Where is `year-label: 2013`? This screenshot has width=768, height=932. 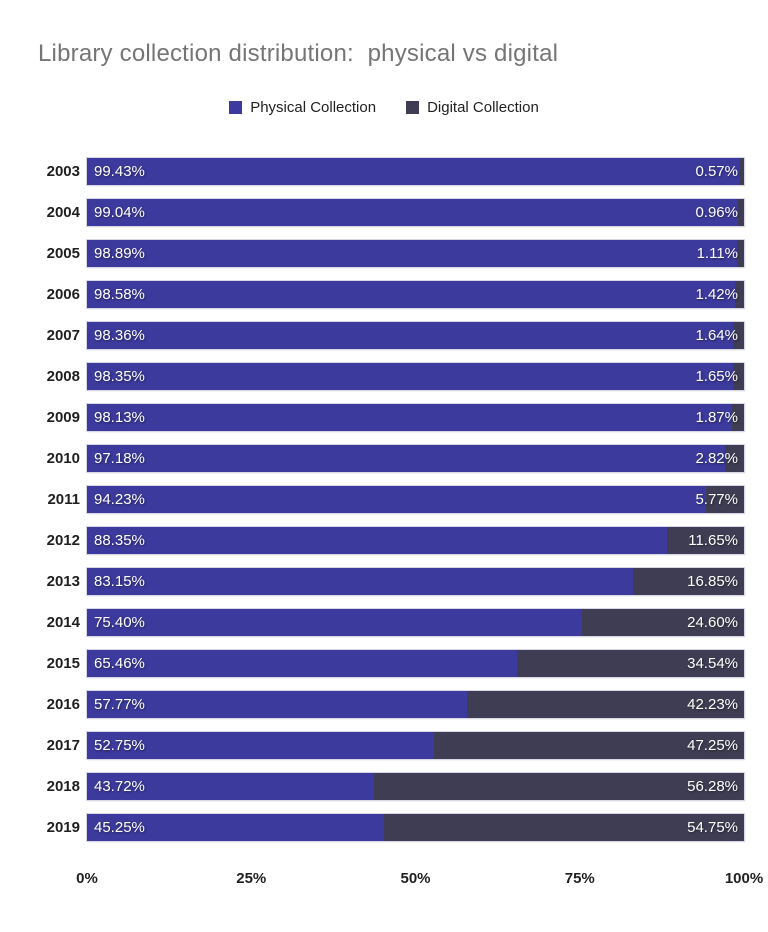
year-label: 2013 is located at coordinates (63, 581).